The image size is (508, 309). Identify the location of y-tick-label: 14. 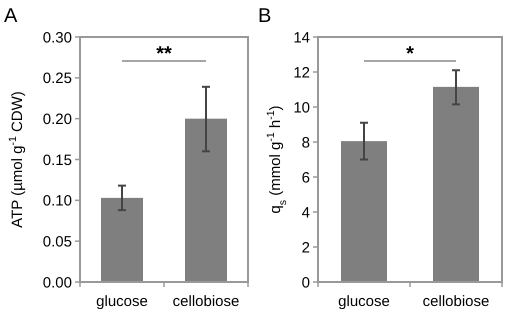
(301, 37).